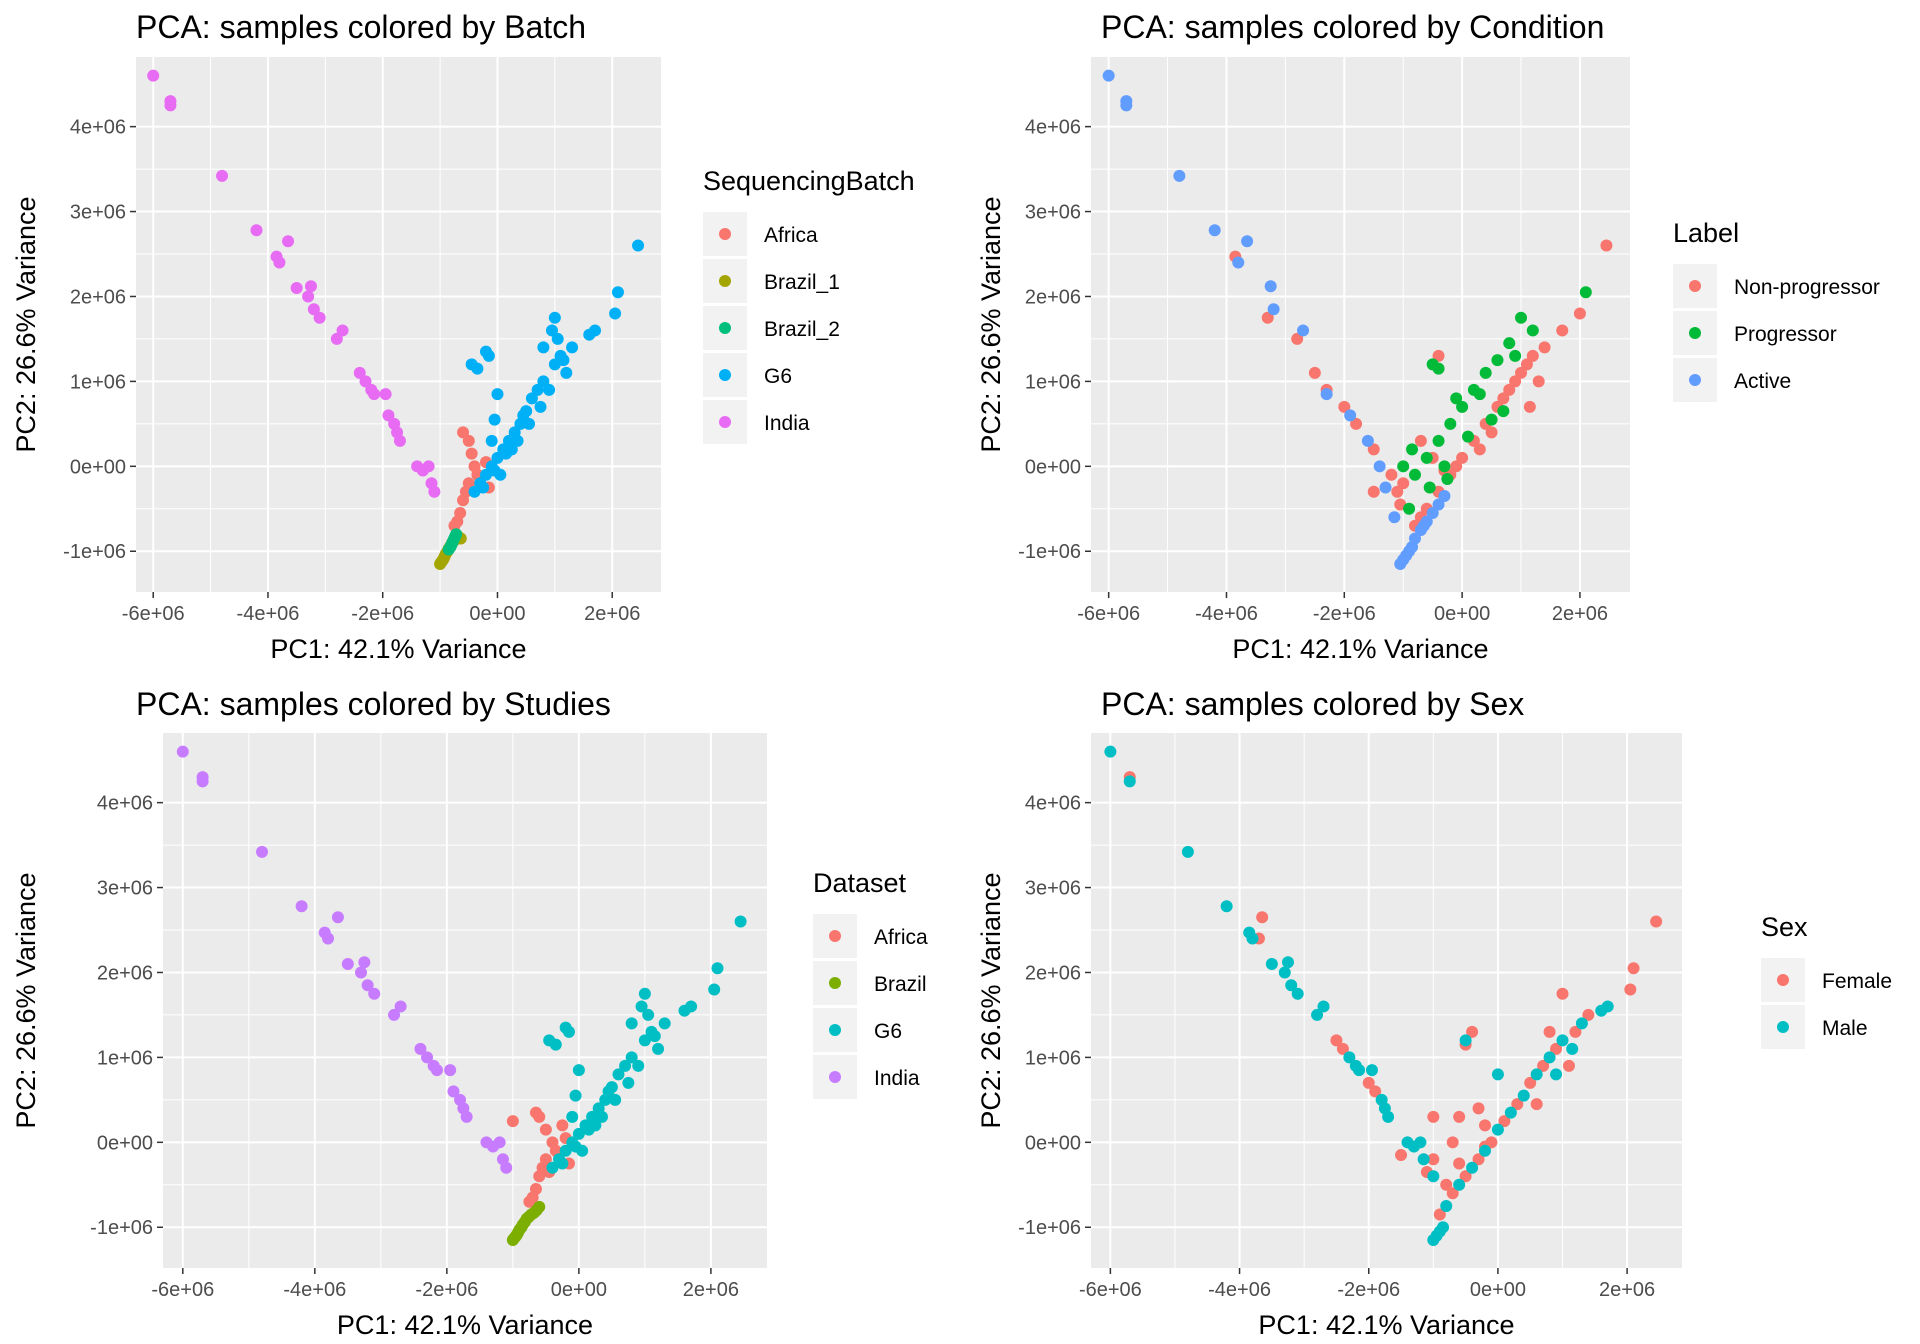 The image size is (1920, 1344). What do you see at coordinates (802, 329) in the screenshot?
I see `legend-label: Brazil_2` at bounding box center [802, 329].